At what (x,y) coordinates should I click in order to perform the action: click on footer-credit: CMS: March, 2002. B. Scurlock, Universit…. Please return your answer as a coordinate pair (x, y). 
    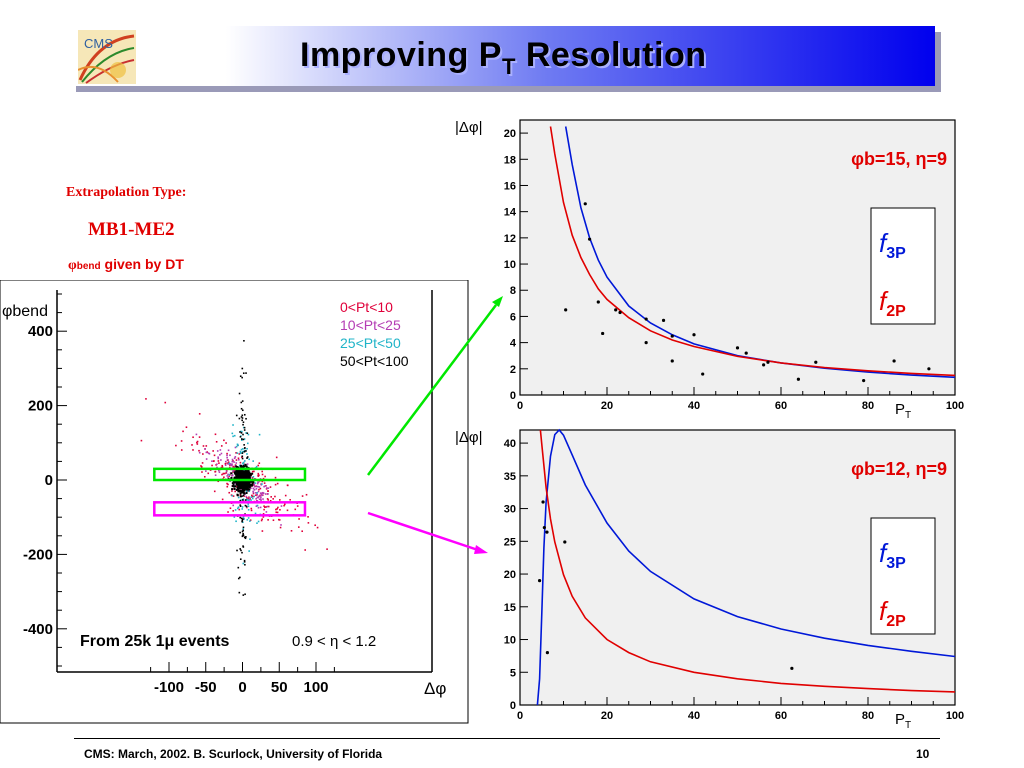
    Looking at the image, I should click on (233, 754).